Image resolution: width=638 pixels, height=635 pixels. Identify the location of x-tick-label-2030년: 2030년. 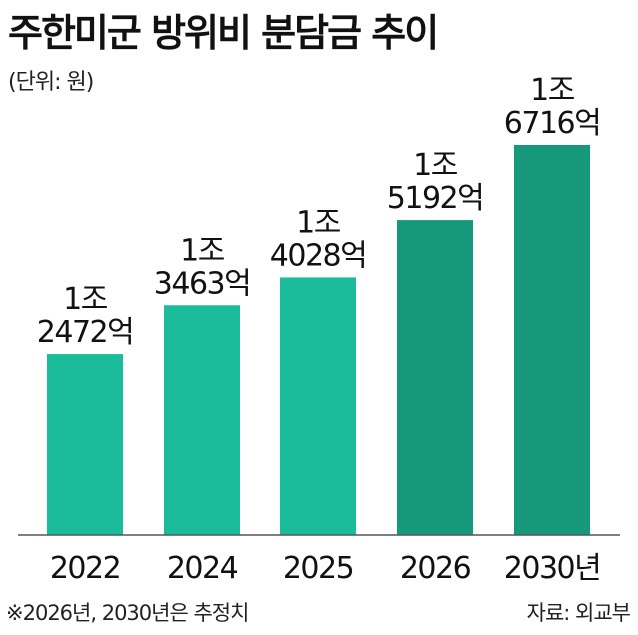
(552, 568).